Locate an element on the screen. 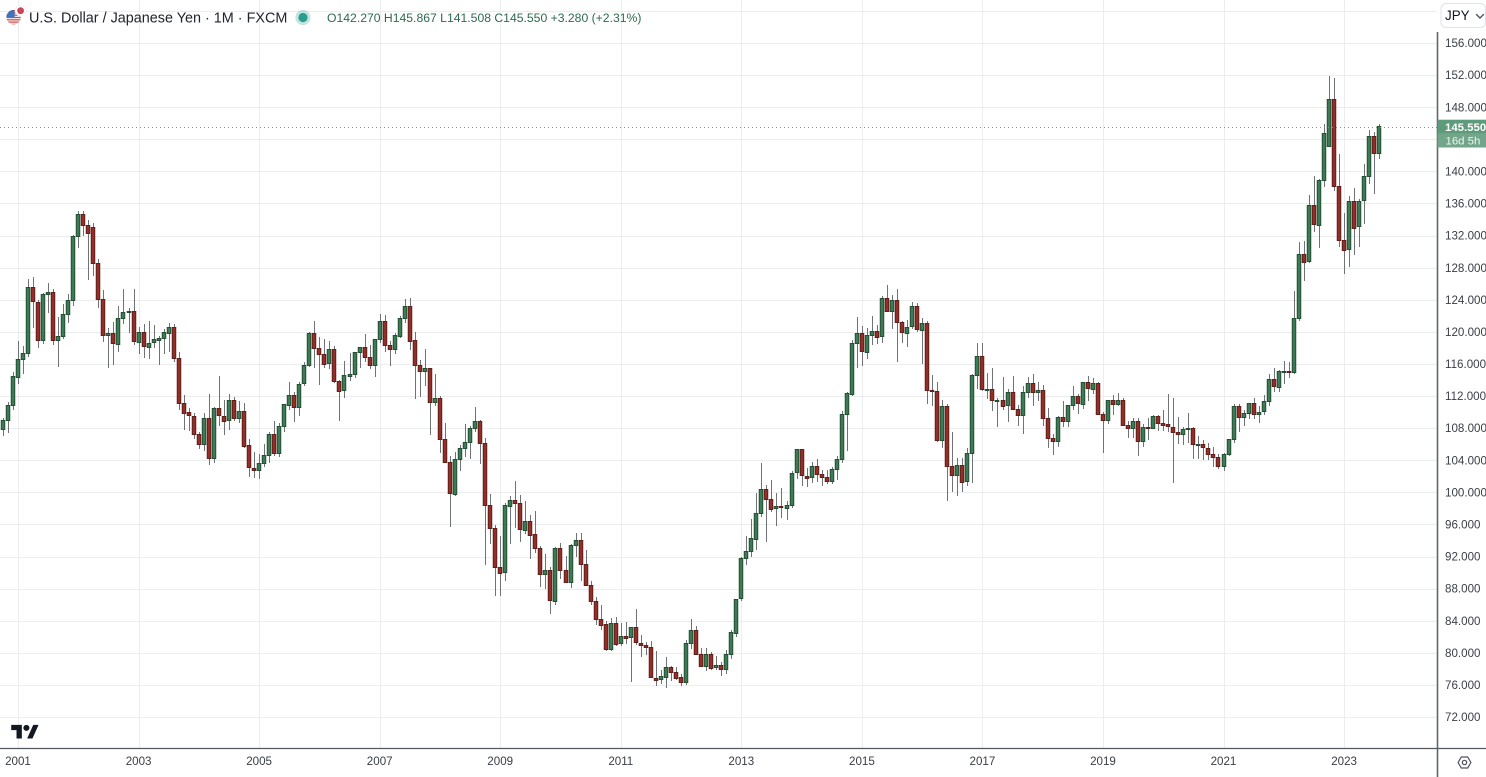 The image size is (1486, 777). svg-text: 2013 is located at coordinates (741, 761).